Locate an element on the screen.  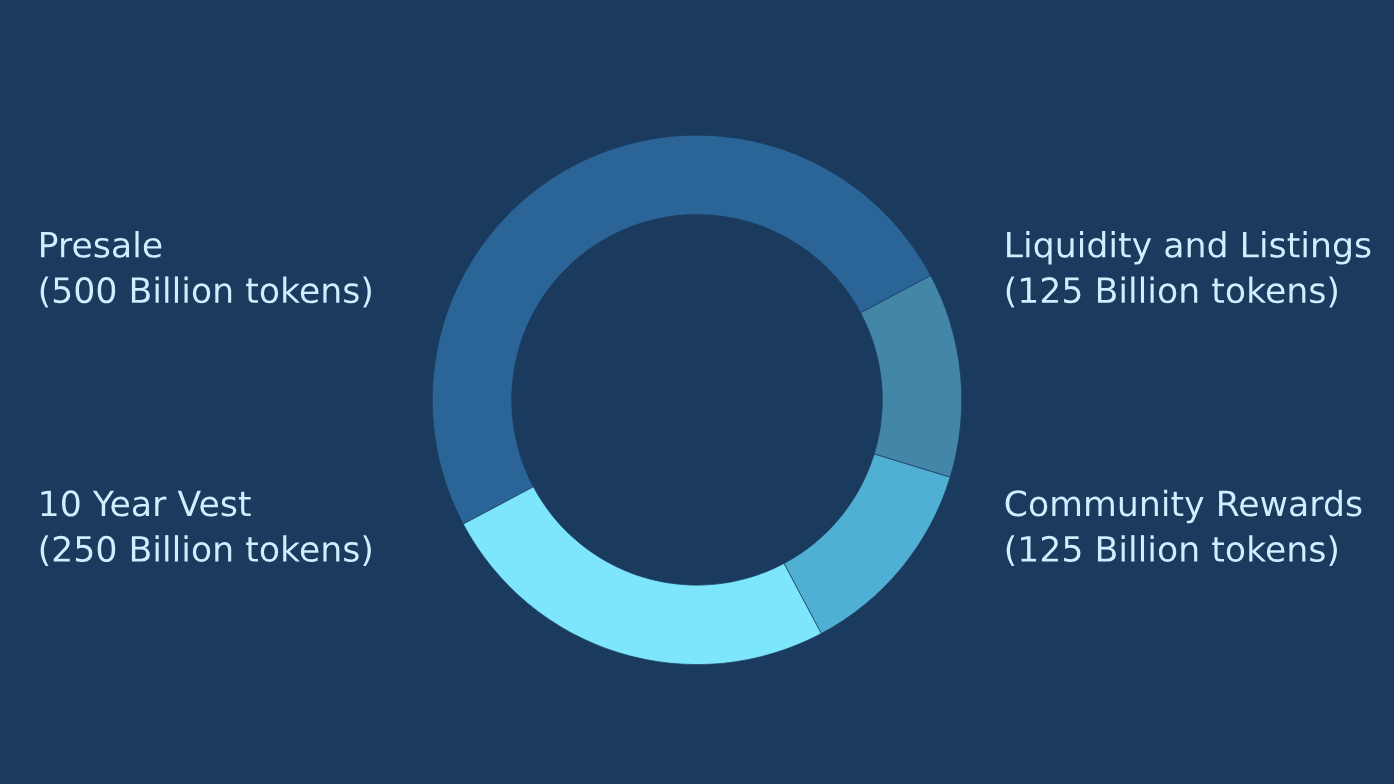
slice-label: Liquidity and Listings is located at coordinates (1189, 247).